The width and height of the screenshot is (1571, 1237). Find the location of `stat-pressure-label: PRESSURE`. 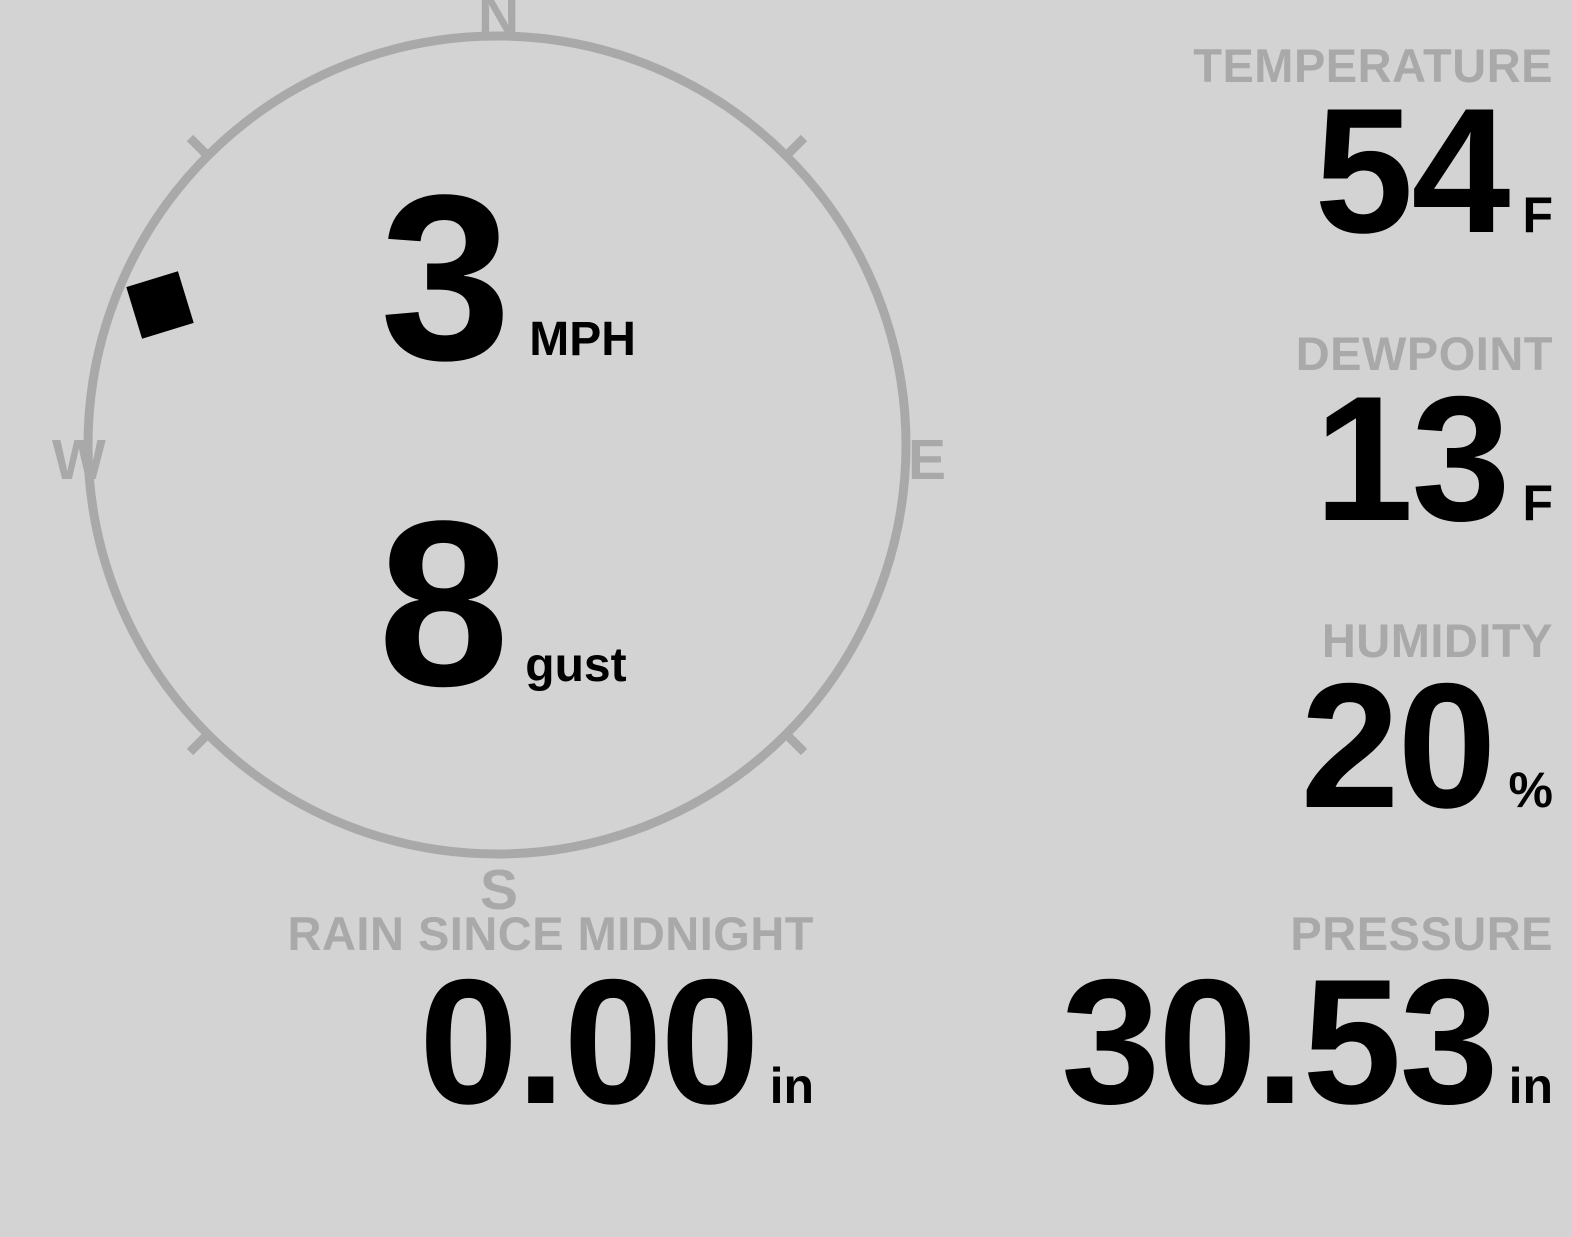

stat-pressure-label: PRESSURE is located at coordinates (1421, 933).